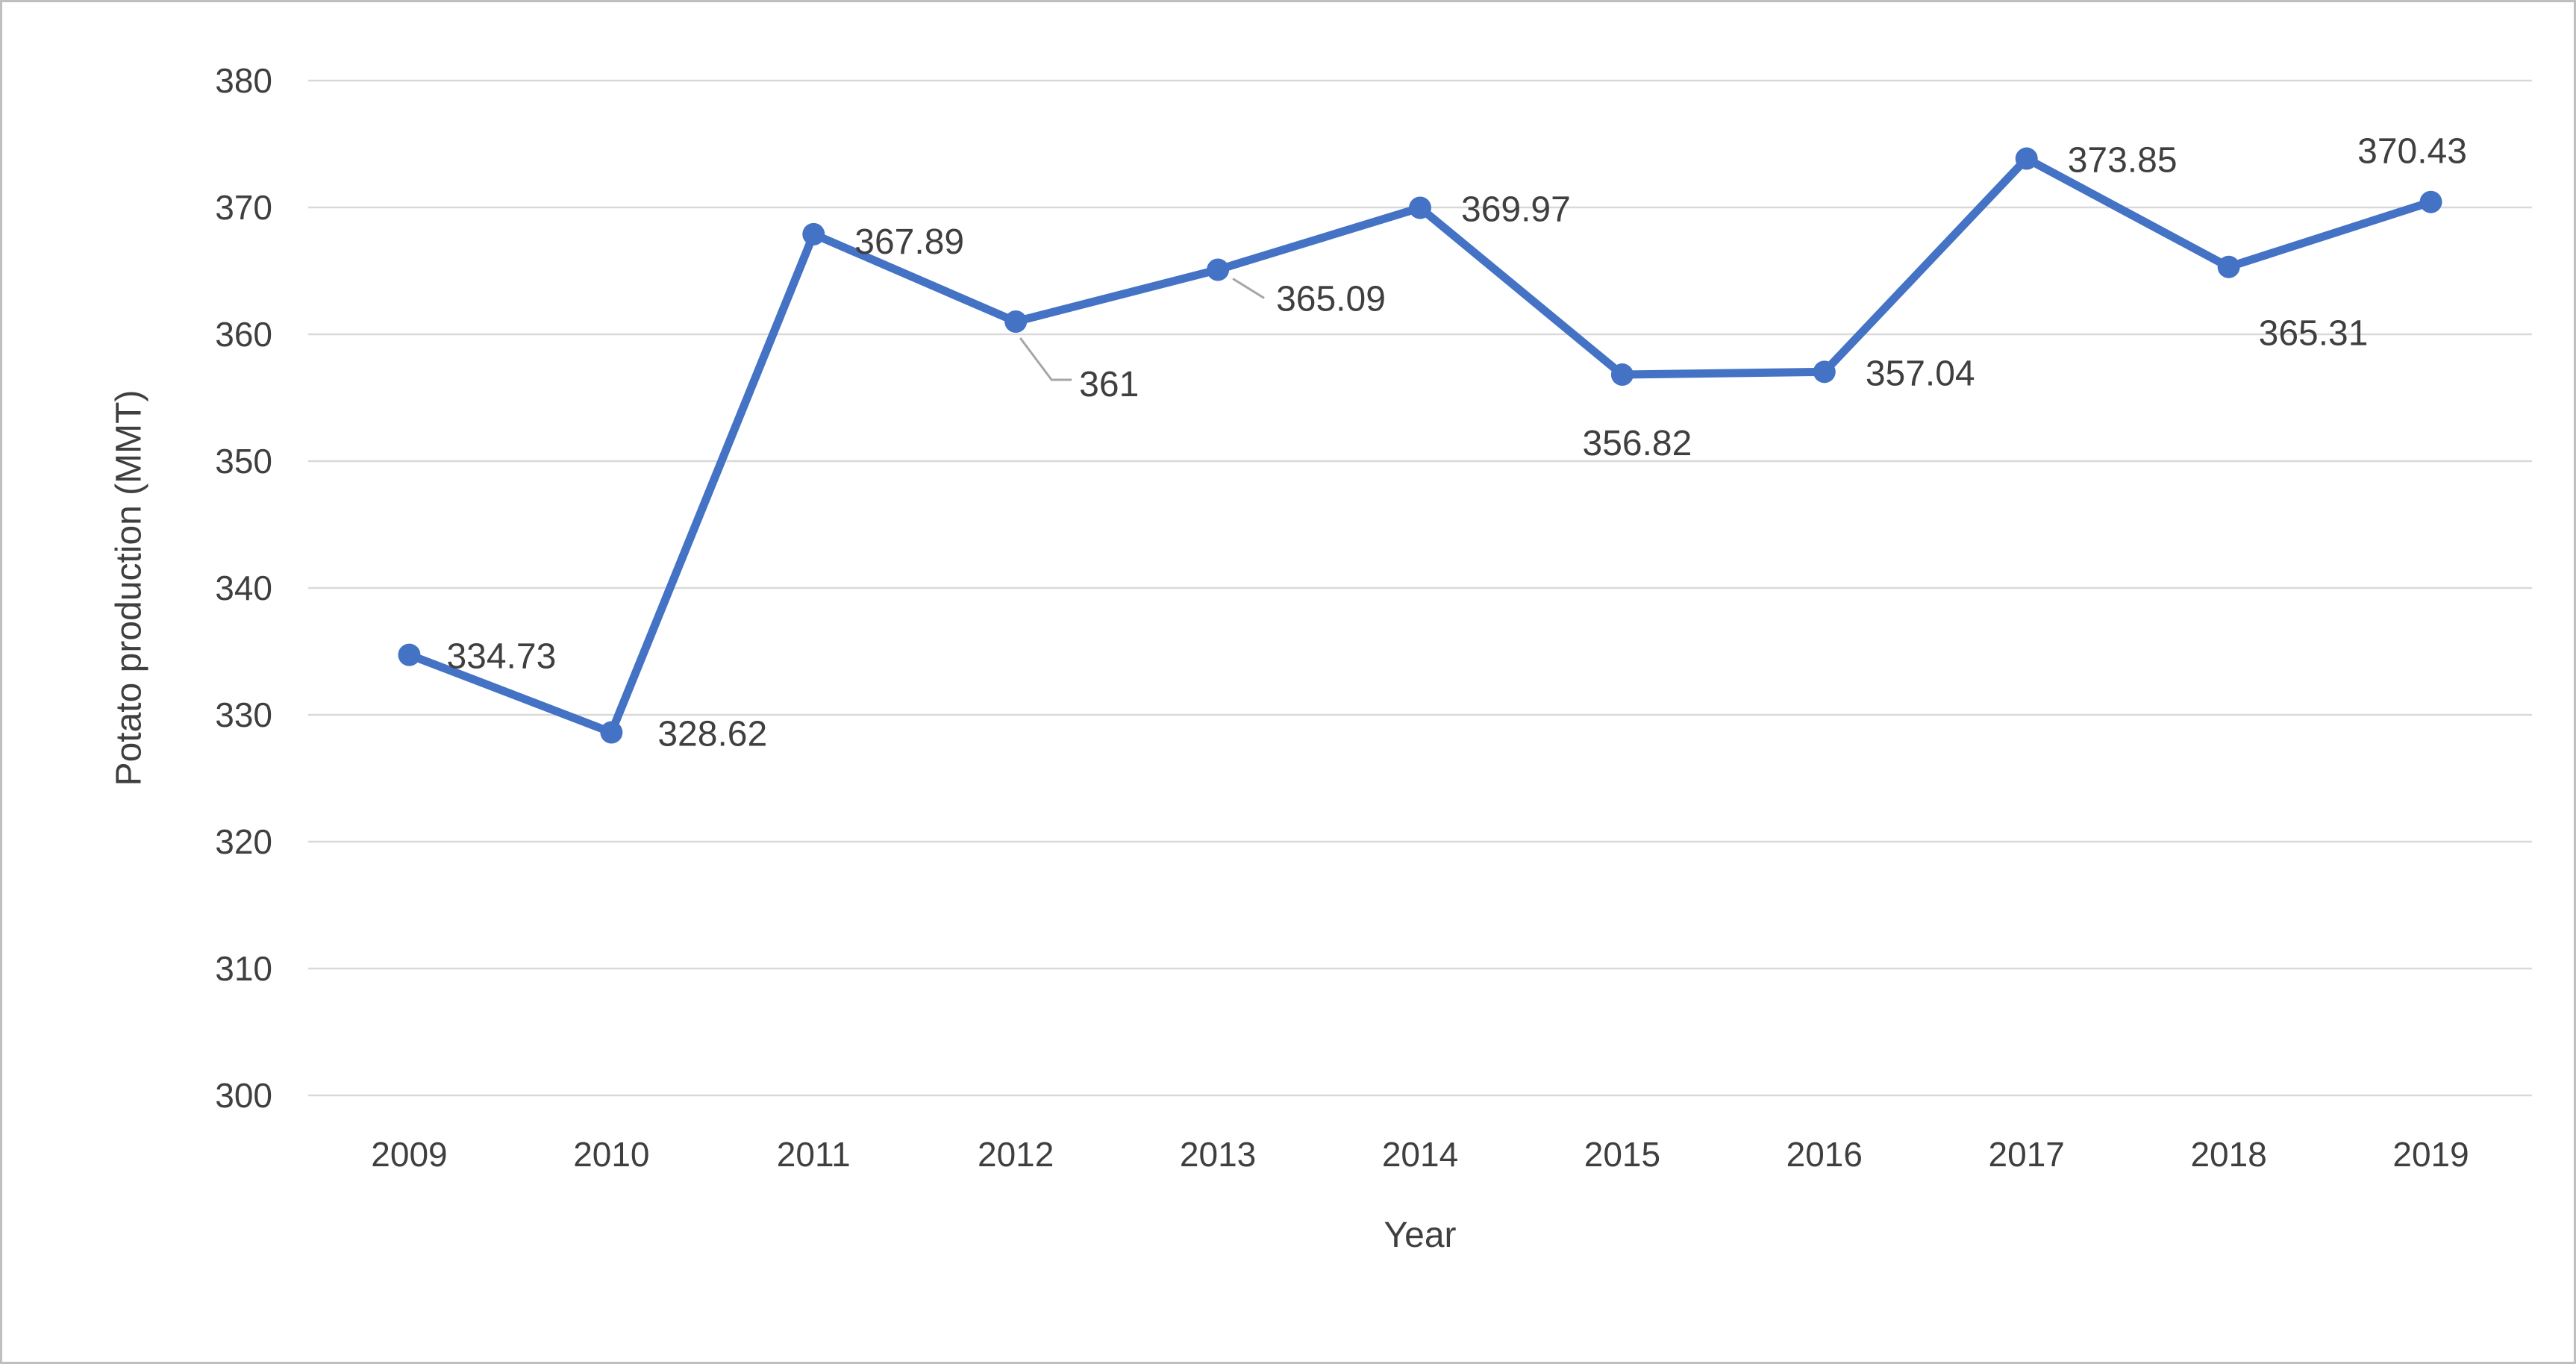 This screenshot has height=1364, width=2576. I want to click on y-tick-label: 330, so click(243, 714).